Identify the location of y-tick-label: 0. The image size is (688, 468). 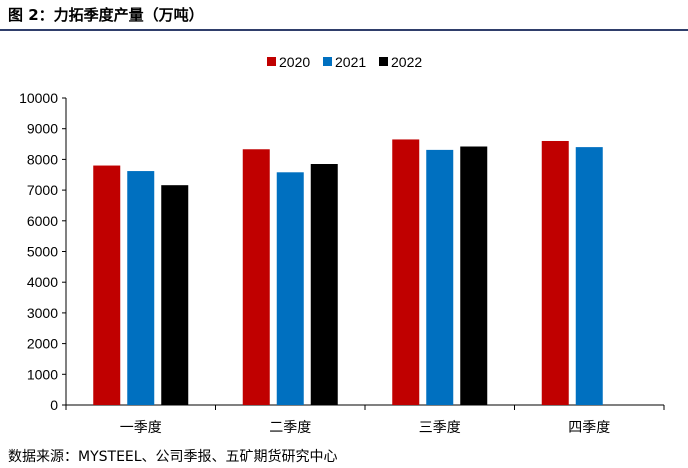
(54, 405).